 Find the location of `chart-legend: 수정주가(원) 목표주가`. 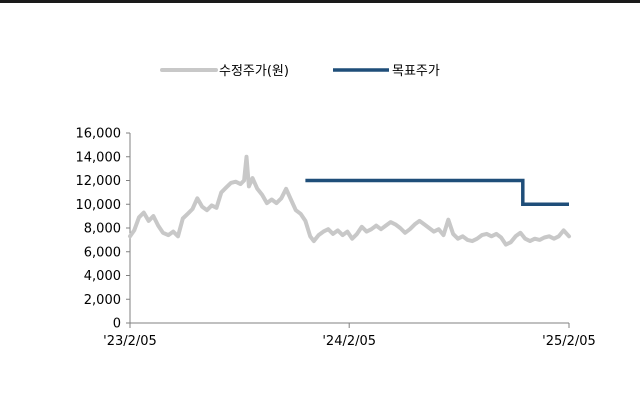

chart-legend: 수정주가(원) 목표주가 is located at coordinates (300, 71).